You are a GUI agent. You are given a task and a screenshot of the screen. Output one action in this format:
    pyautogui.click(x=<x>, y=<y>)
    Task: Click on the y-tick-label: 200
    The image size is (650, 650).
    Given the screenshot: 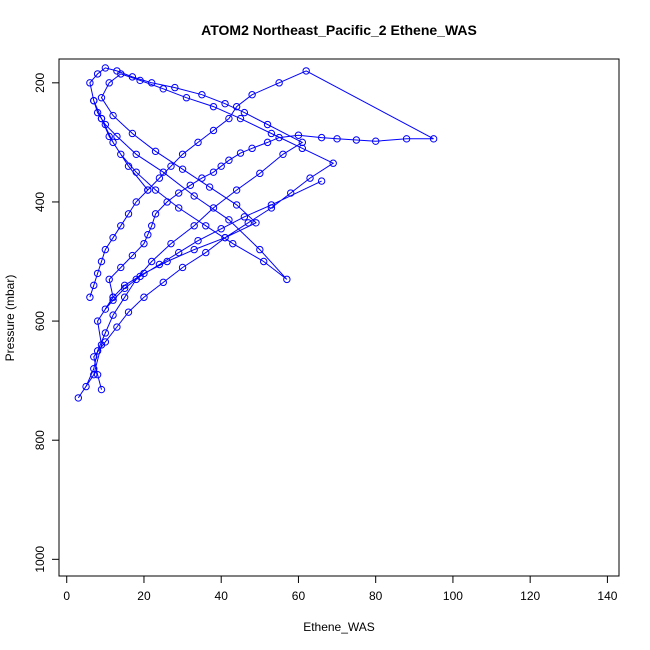 What is the action you would take?
    pyautogui.click(x=40, y=82)
    